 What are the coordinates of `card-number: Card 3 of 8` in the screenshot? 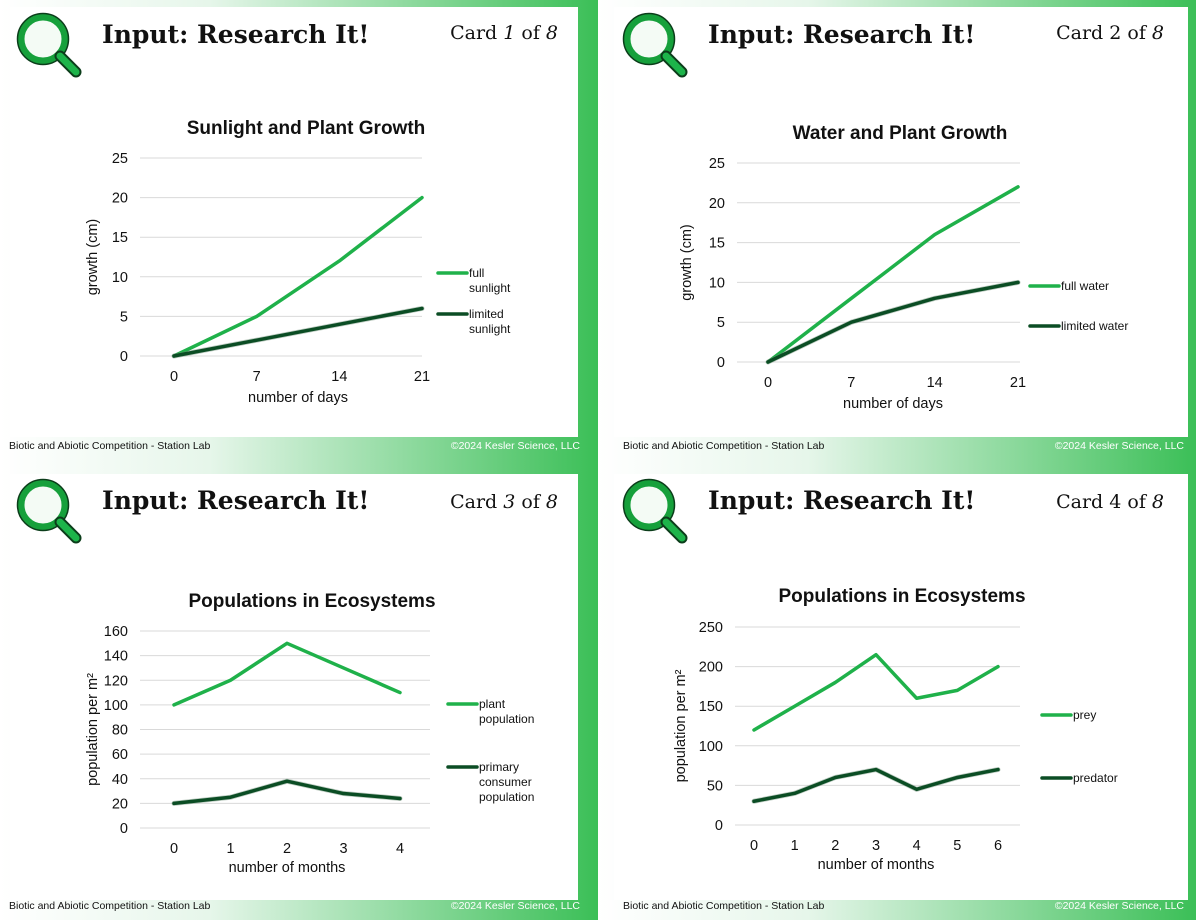 It's located at (504, 502).